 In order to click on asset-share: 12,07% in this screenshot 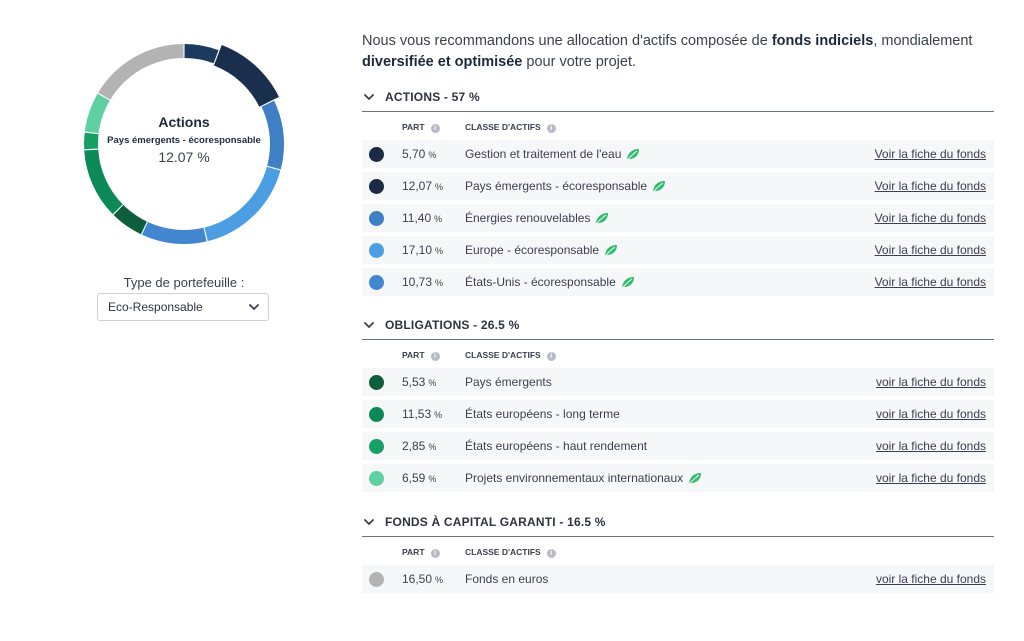, I will do `click(422, 186)`.